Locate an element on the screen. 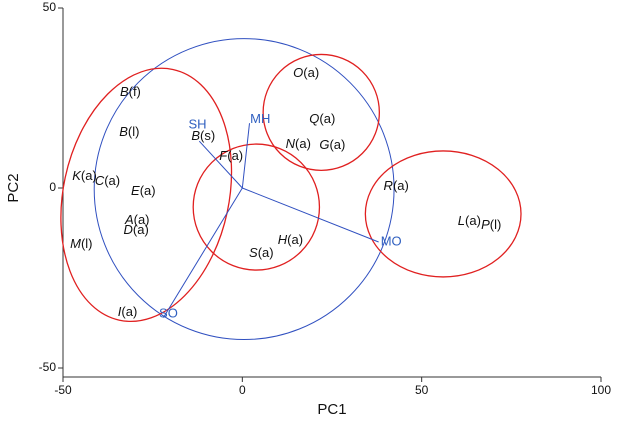  x-tick-label: 100 is located at coordinates (601, 390).